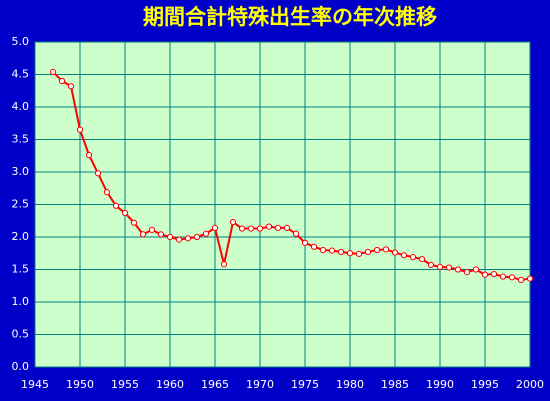 Image resolution: width=550 pixels, height=401 pixels. I want to click on y-tick-label: 5.0, so click(21, 41).